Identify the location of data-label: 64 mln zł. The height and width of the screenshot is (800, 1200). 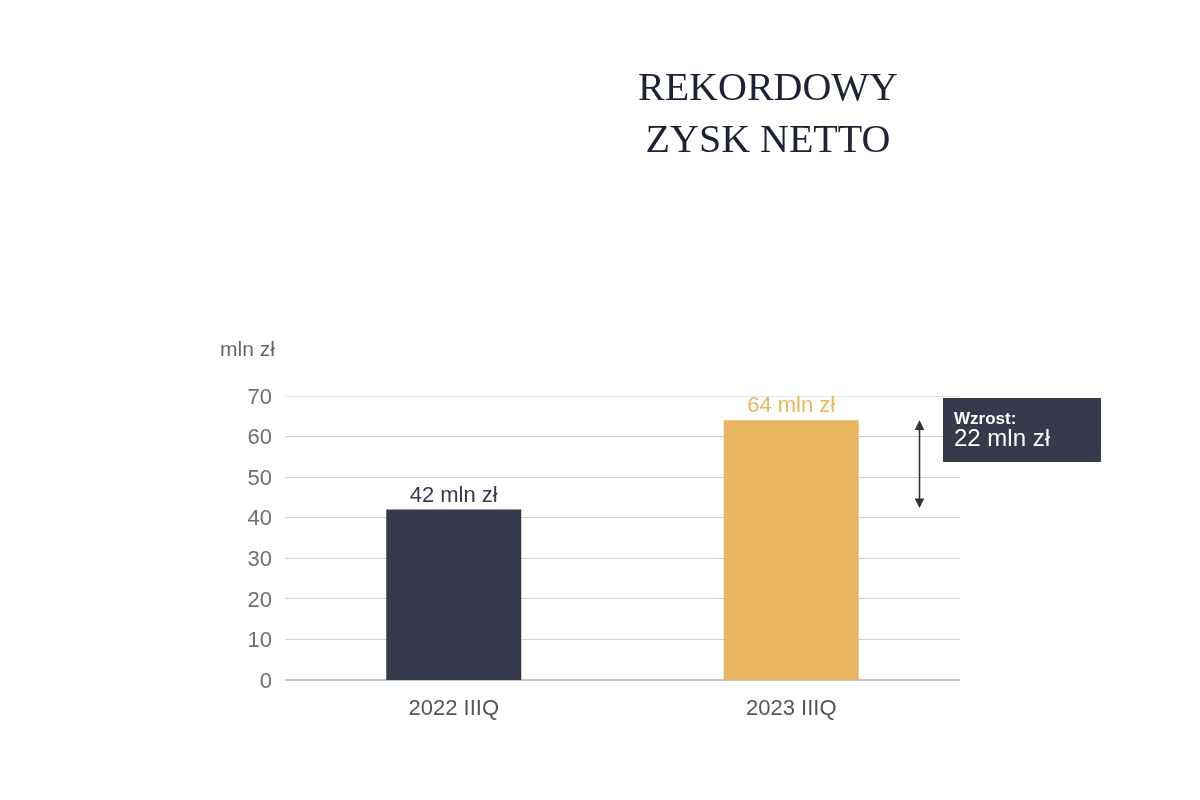
(791, 405).